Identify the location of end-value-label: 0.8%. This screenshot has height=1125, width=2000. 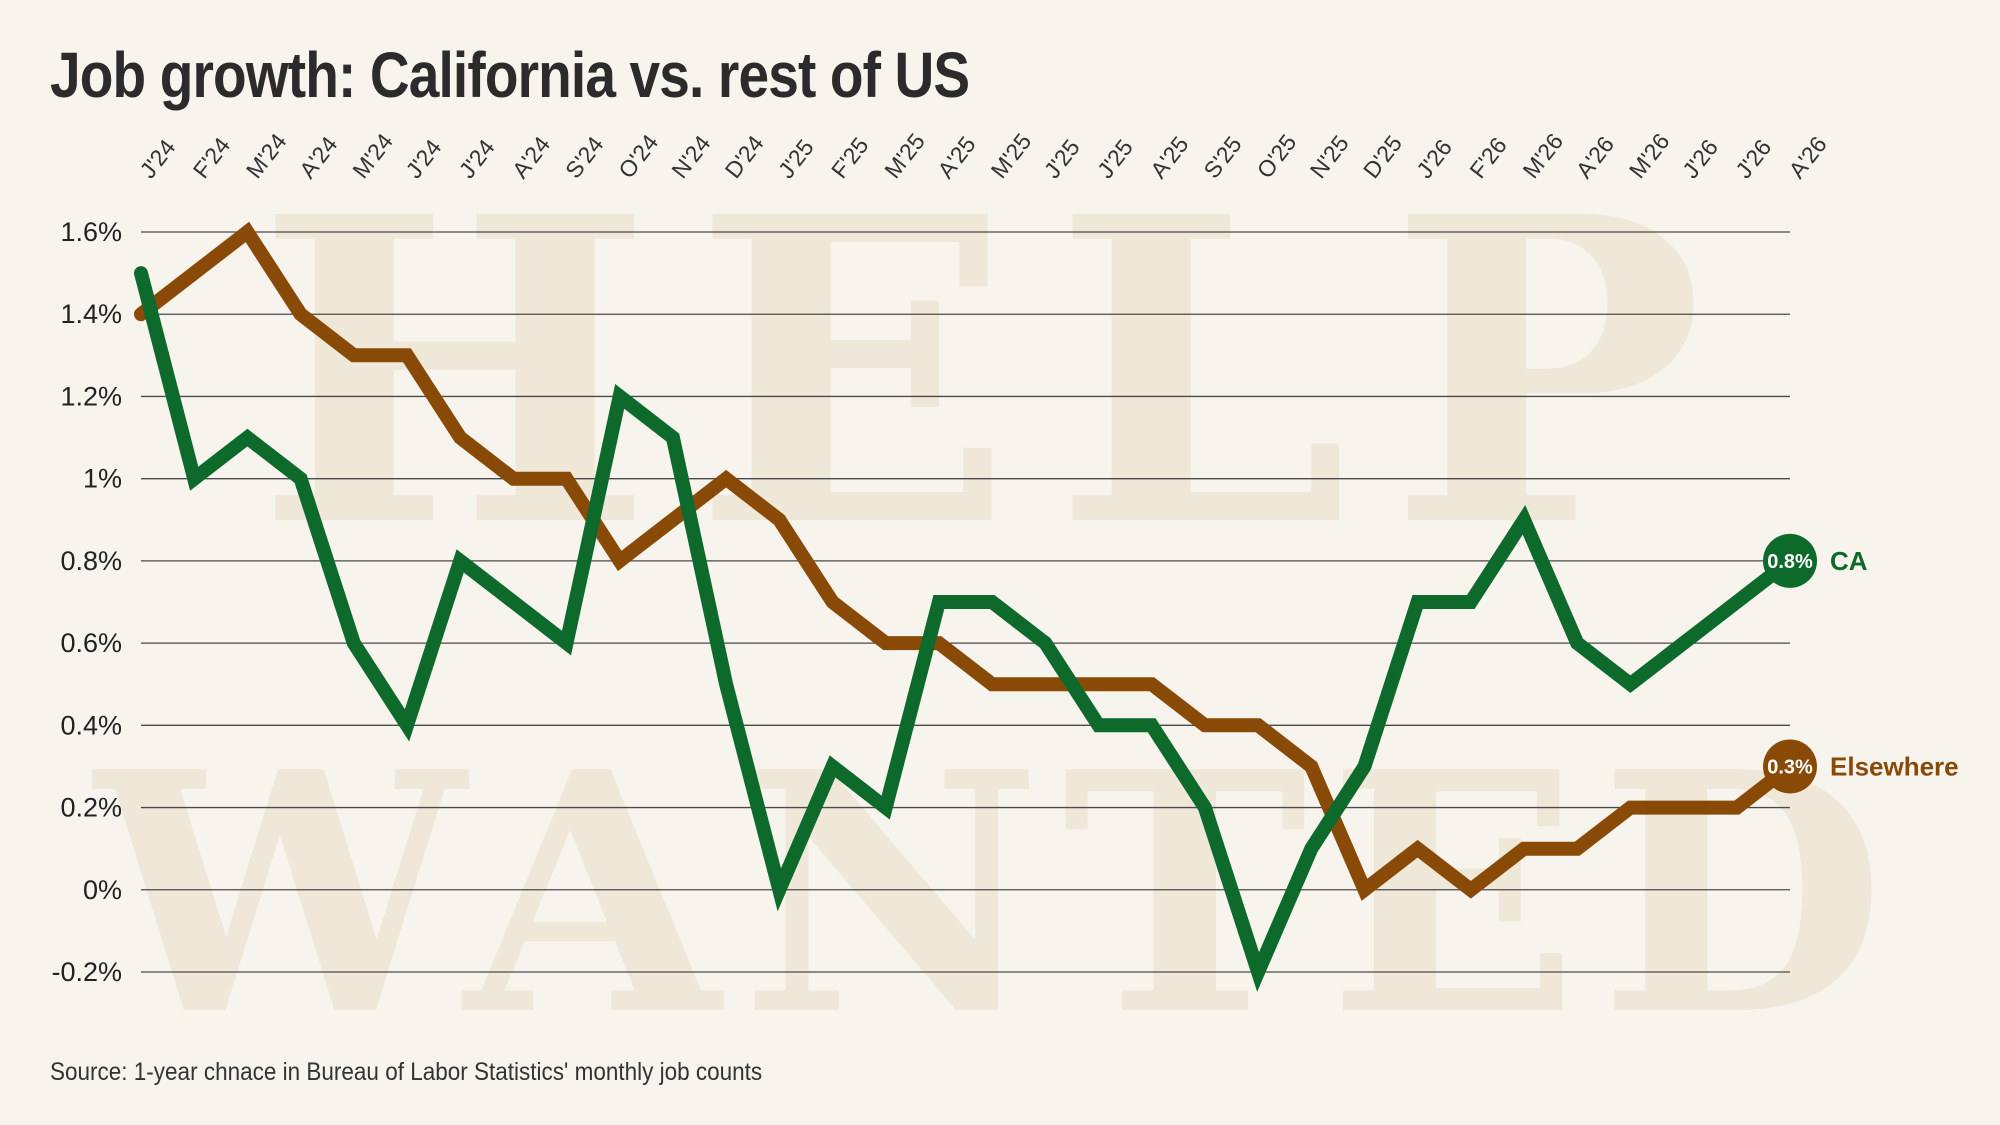
(1790, 562).